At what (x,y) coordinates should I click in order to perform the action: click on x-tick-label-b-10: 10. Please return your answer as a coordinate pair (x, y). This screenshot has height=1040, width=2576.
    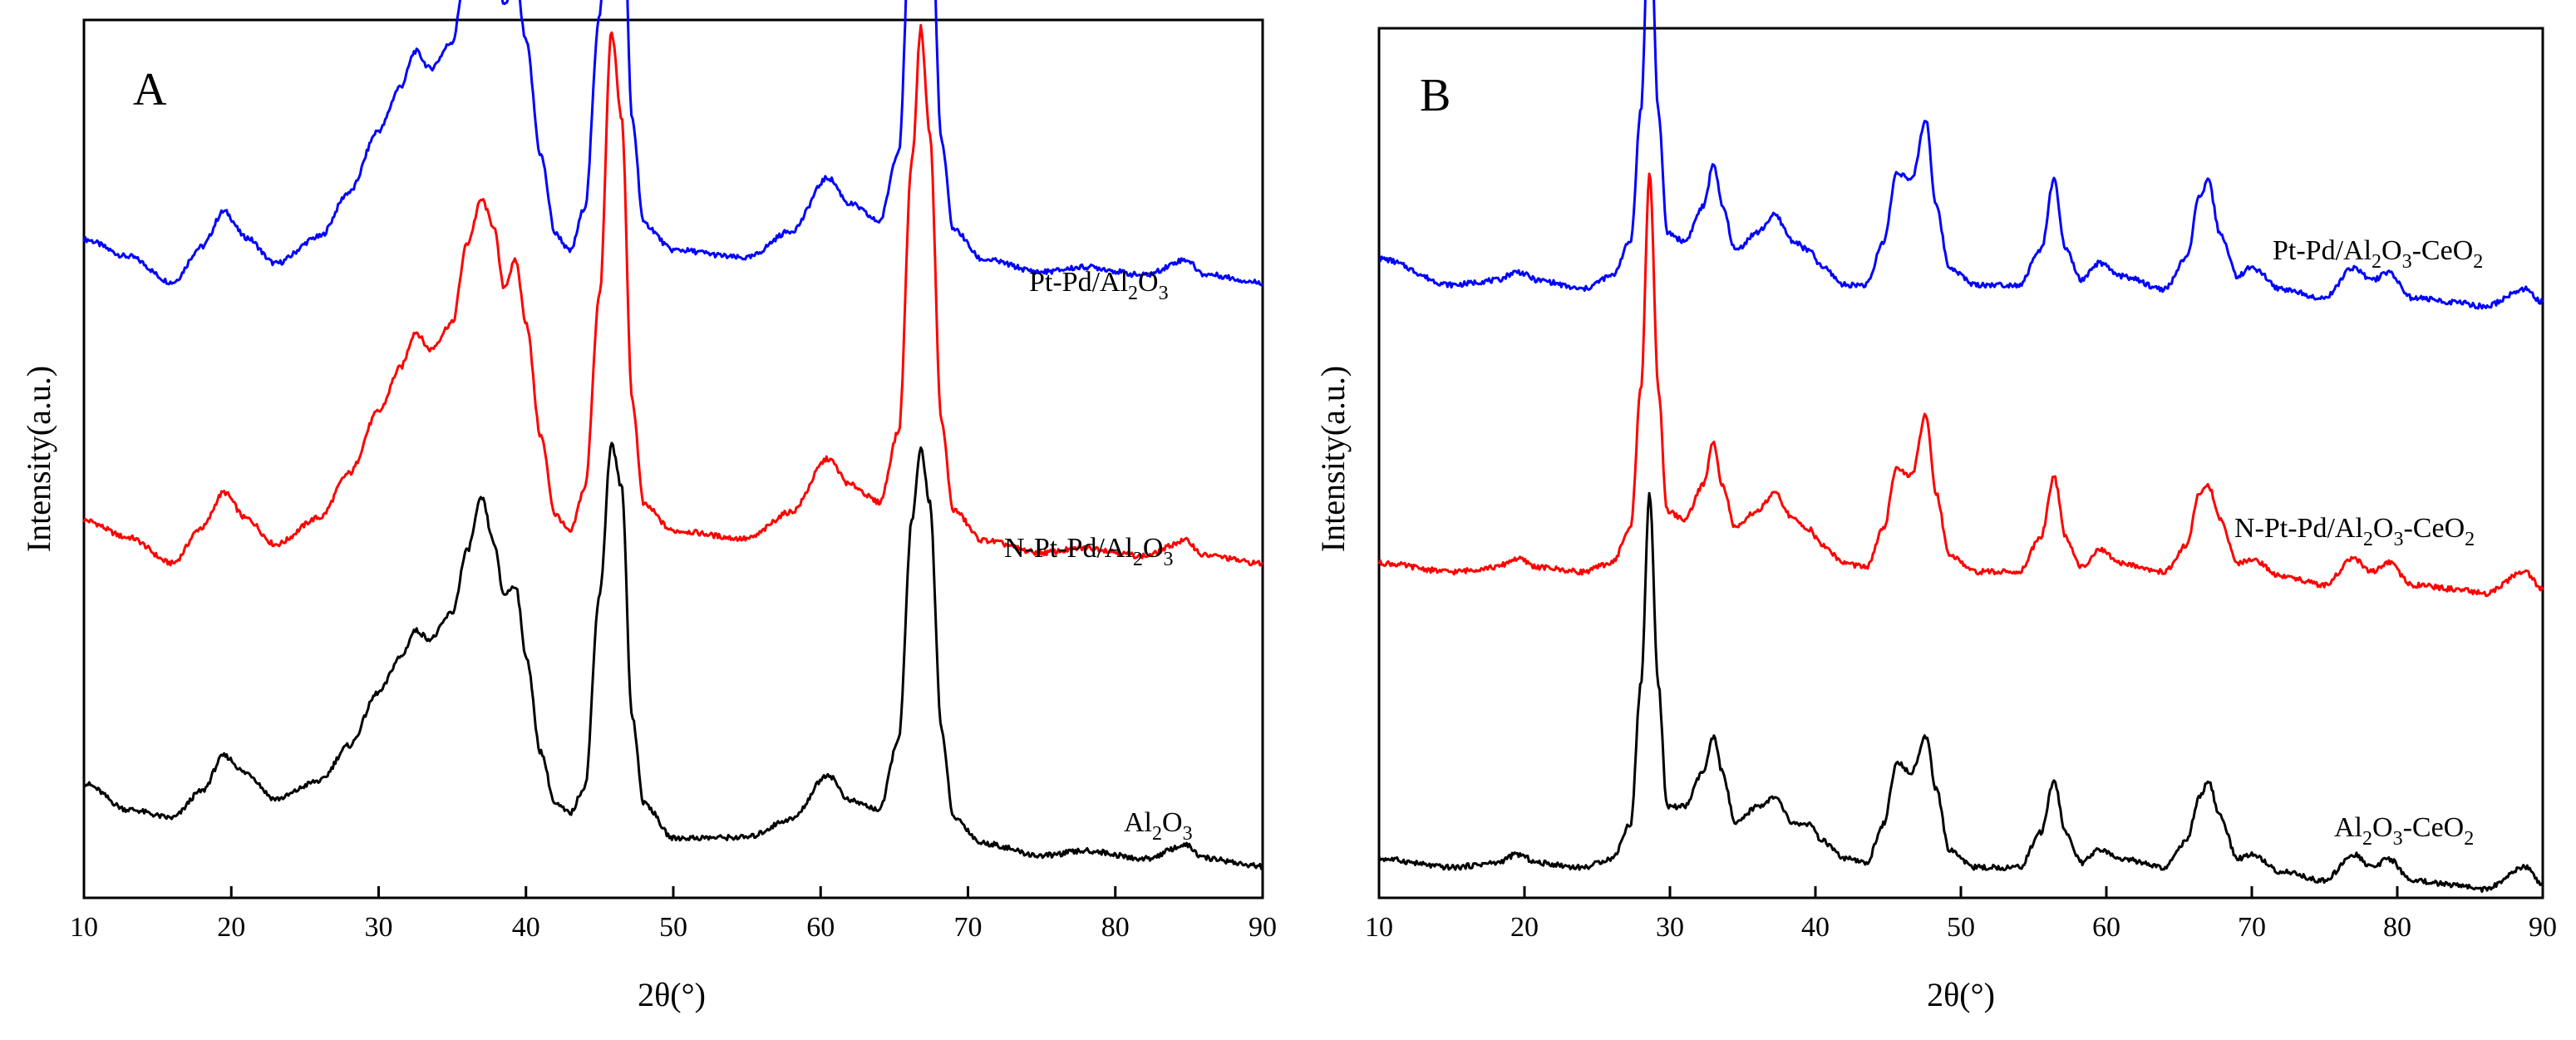
    Looking at the image, I should click on (1379, 927).